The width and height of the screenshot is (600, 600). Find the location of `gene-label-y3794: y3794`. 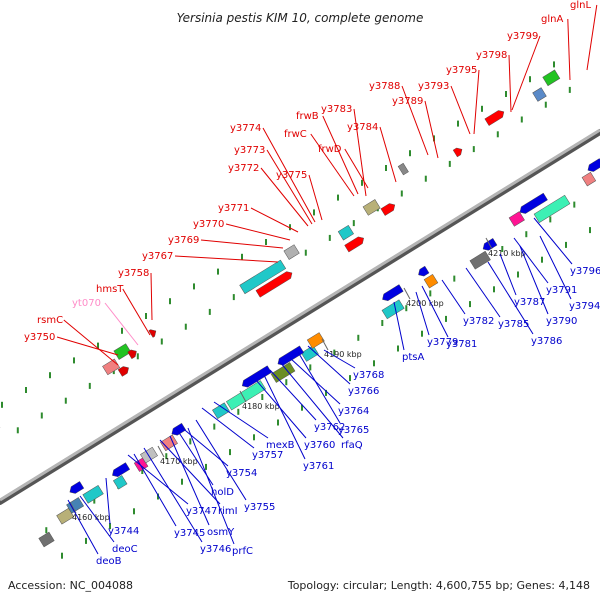

gene-label-y3794: y3794 is located at coordinates (584, 306).